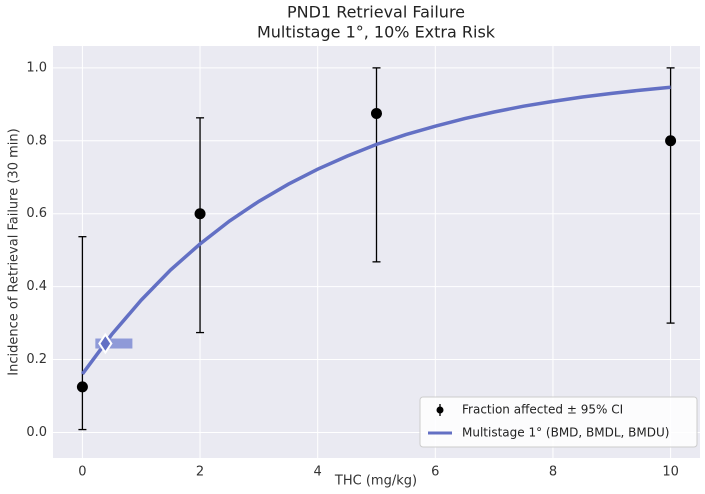  Describe the element at coordinates (36, 213) in the screenshot. I see `y-tick-label: 0.6` at that location.